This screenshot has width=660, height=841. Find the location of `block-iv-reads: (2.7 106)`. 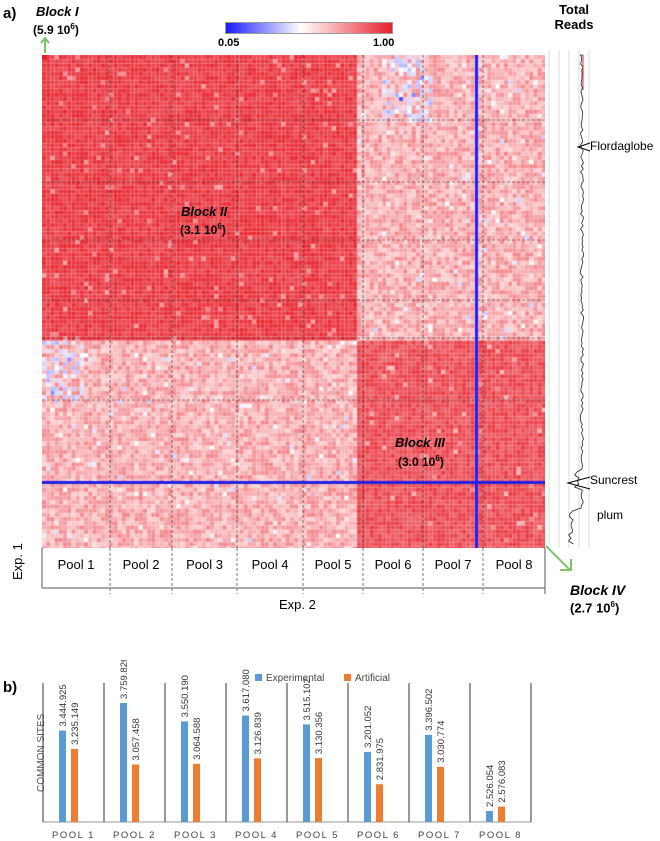

block-iv-reads: (2.7 106) is located at coordinates (595, 608).